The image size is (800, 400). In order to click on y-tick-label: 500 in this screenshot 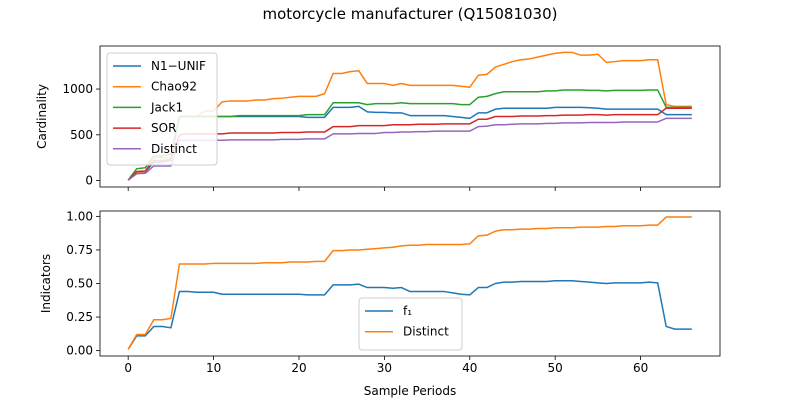, I will do `click(81, 135)`.